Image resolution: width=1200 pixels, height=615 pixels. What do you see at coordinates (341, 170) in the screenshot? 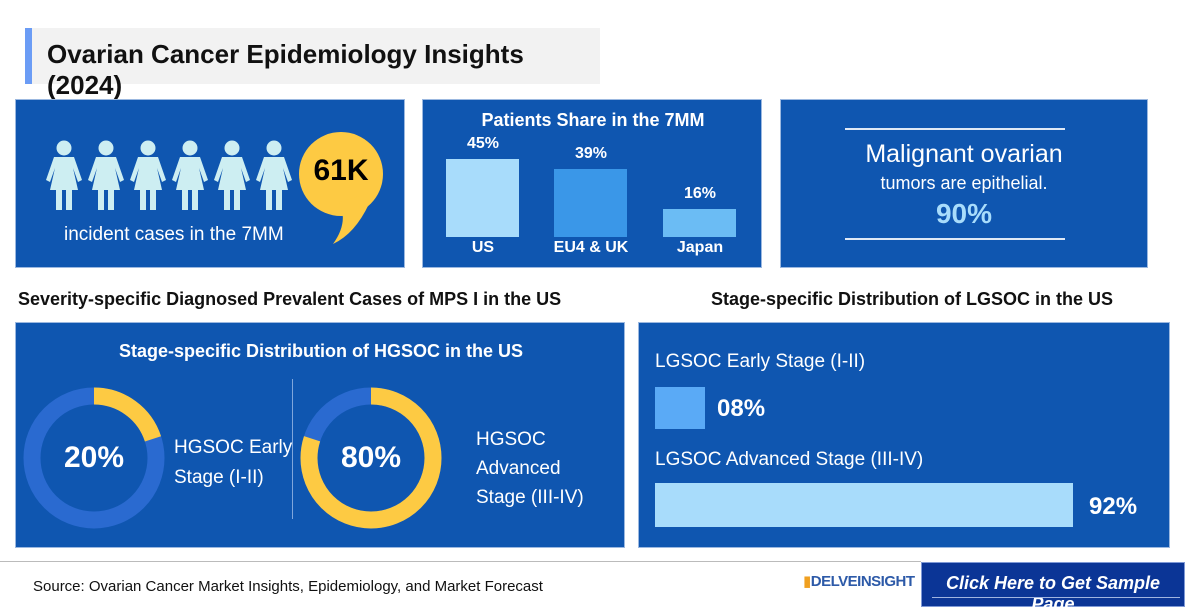
I see `incidence-value: 61K` at bounding box center [341, 170].